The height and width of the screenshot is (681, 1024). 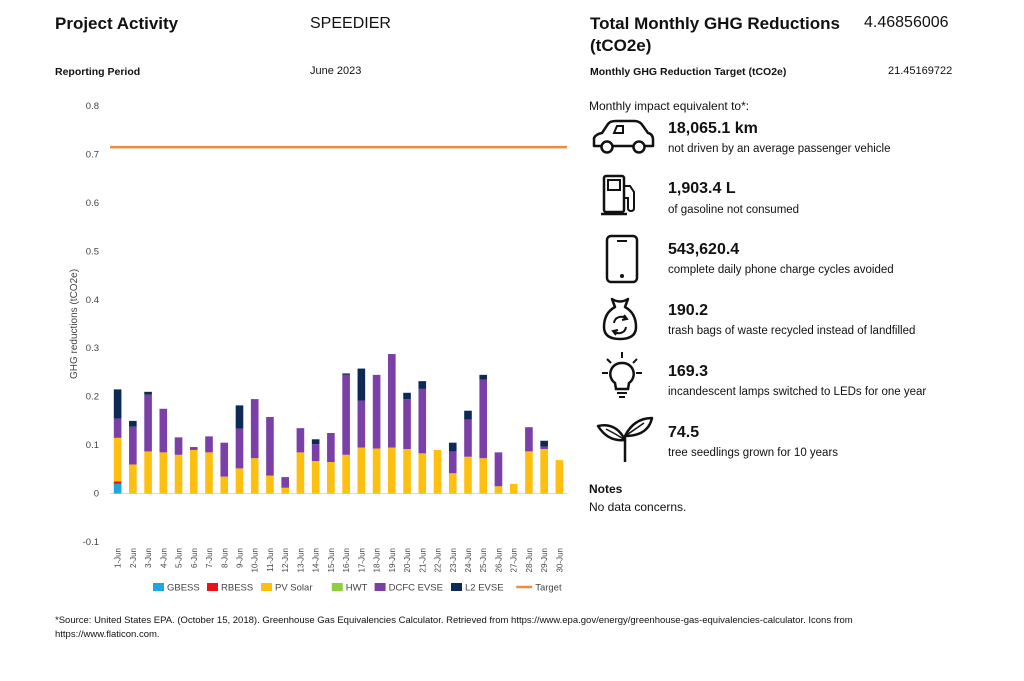 I want to click on x-tick-label: 20-Jun, so click(x=407, y=560).